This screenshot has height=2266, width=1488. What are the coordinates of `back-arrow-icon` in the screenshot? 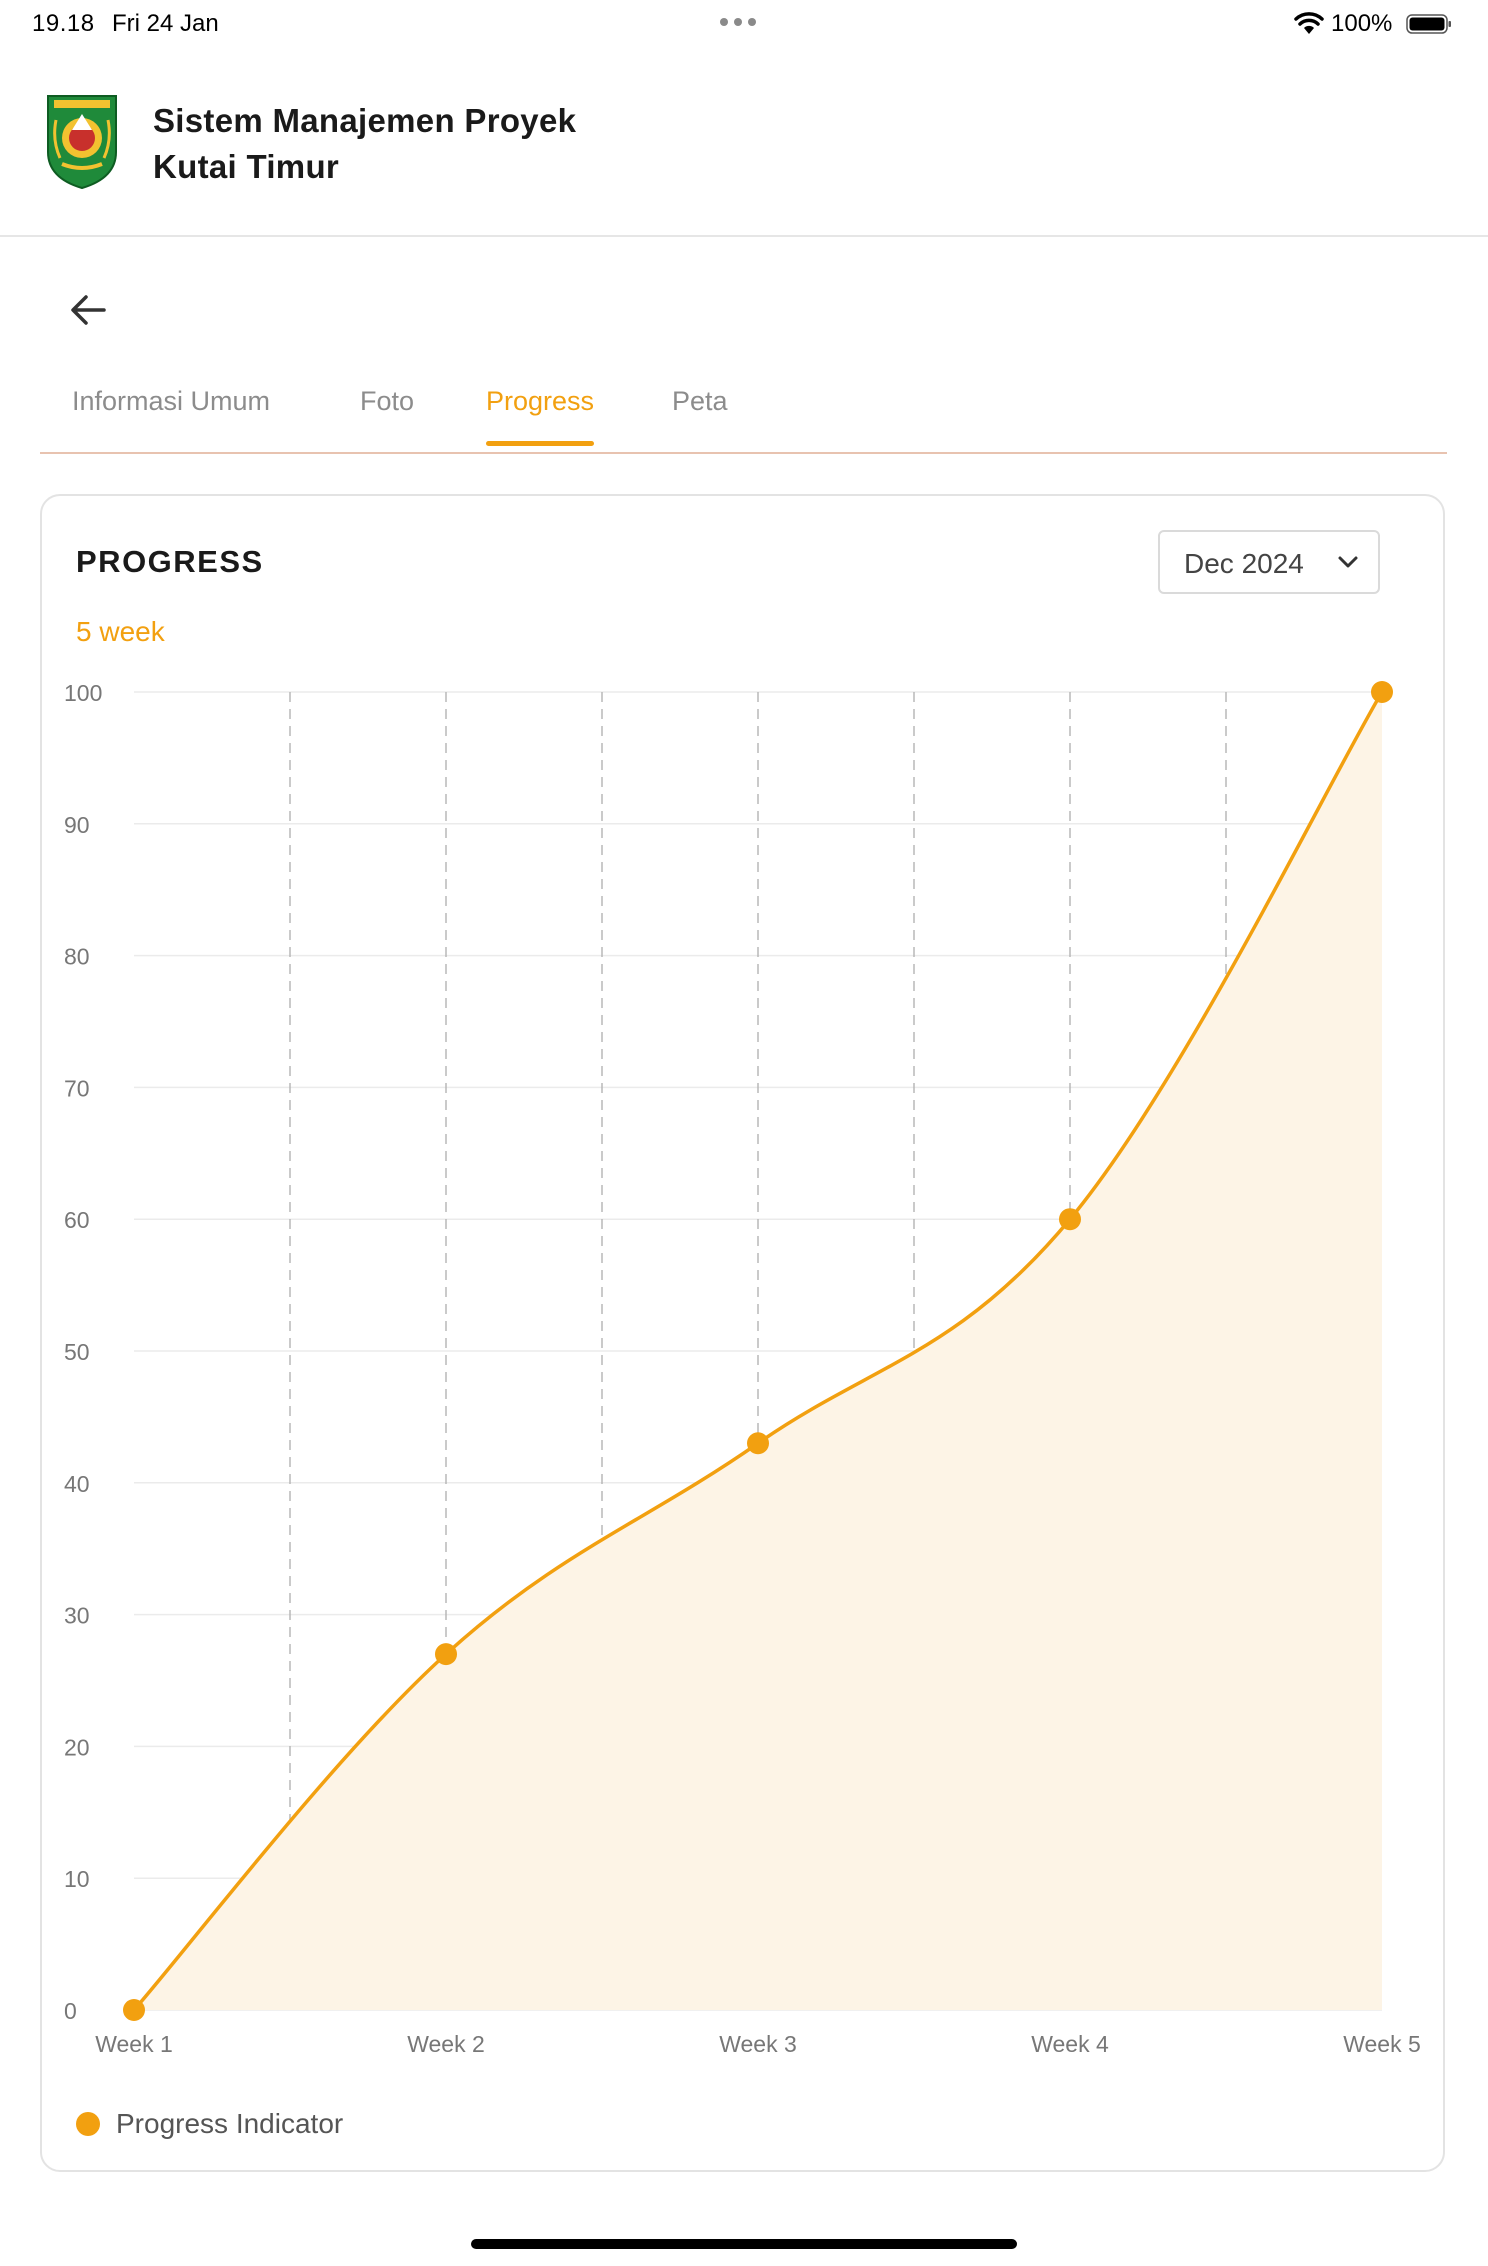 It's located at (88, 310).